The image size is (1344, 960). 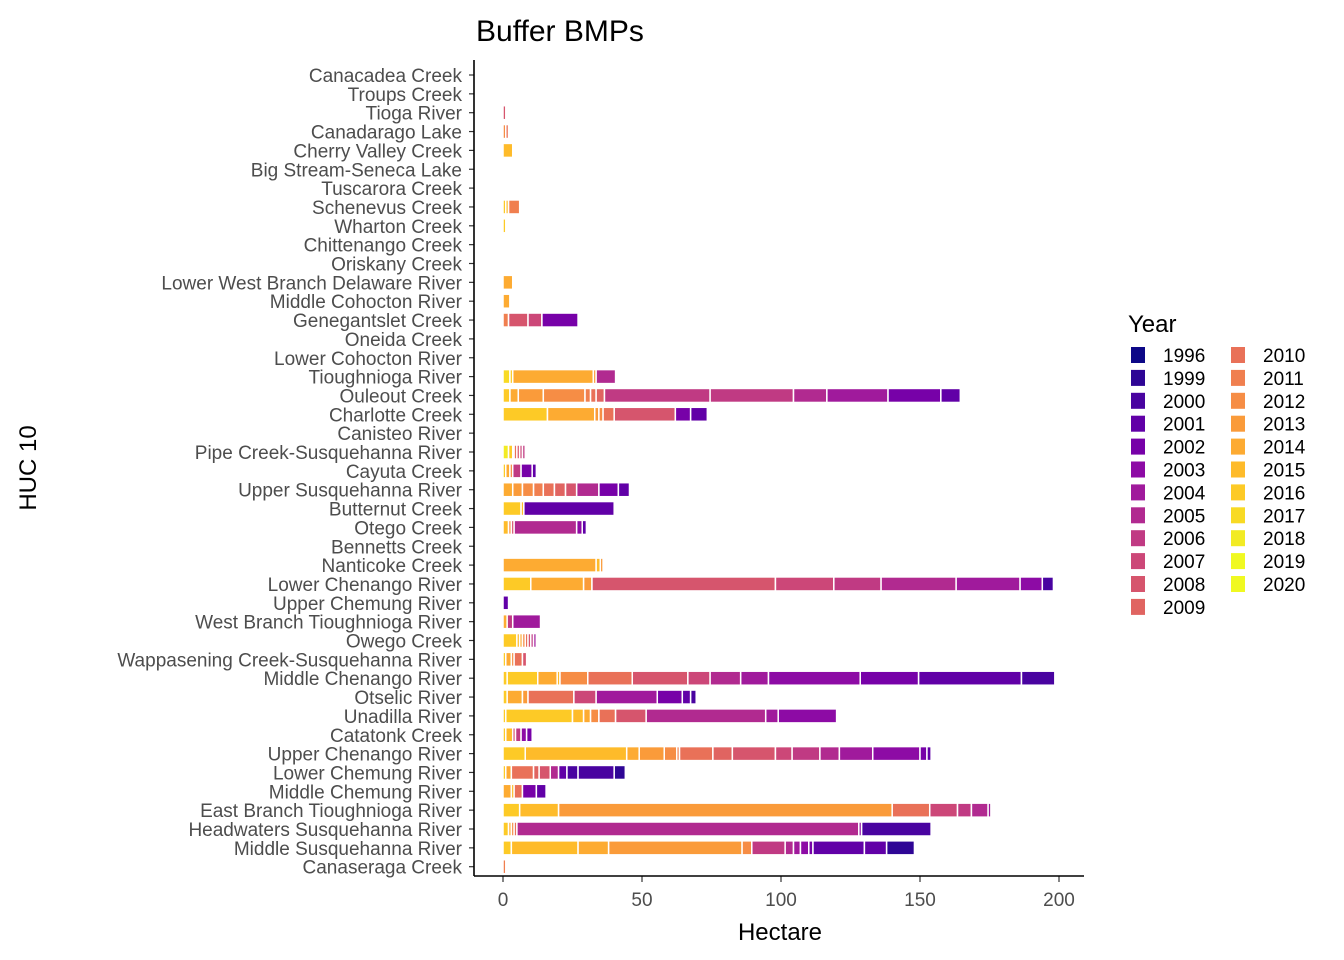 What do you see at coordinates (383, 868) in the screenshot?
I see `y-tick-label: Canaseraga Creek` at bounding box center [383, 868].